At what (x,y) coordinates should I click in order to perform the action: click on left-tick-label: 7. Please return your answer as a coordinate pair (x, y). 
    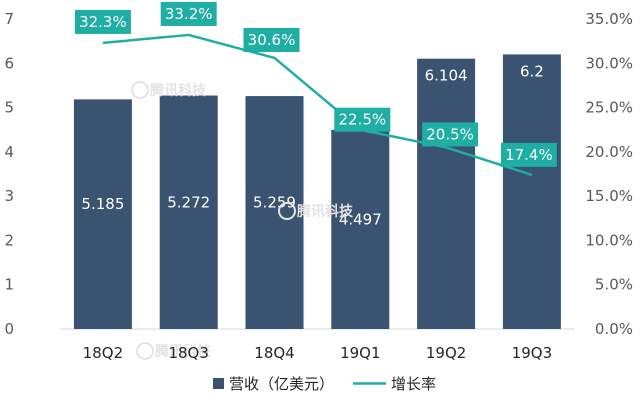
    Looking at the image, I should click on (9, 19).